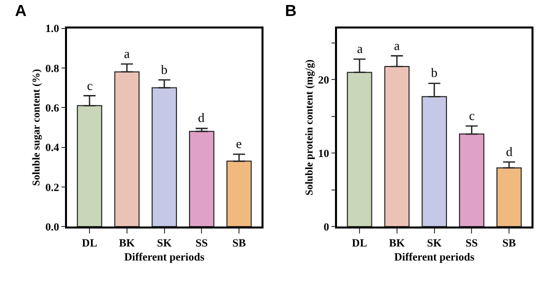  What do you see at coordinates (201, 178) in the screenshot?
I see `bar` at bounding box center [201, 178].